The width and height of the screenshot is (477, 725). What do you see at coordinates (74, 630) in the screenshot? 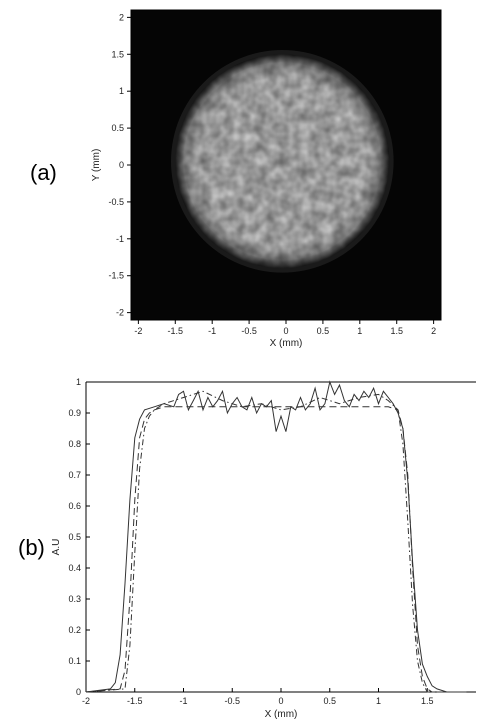
I see `chart-b-y-tick-label: 0.2` at bounding box center [74, 630].